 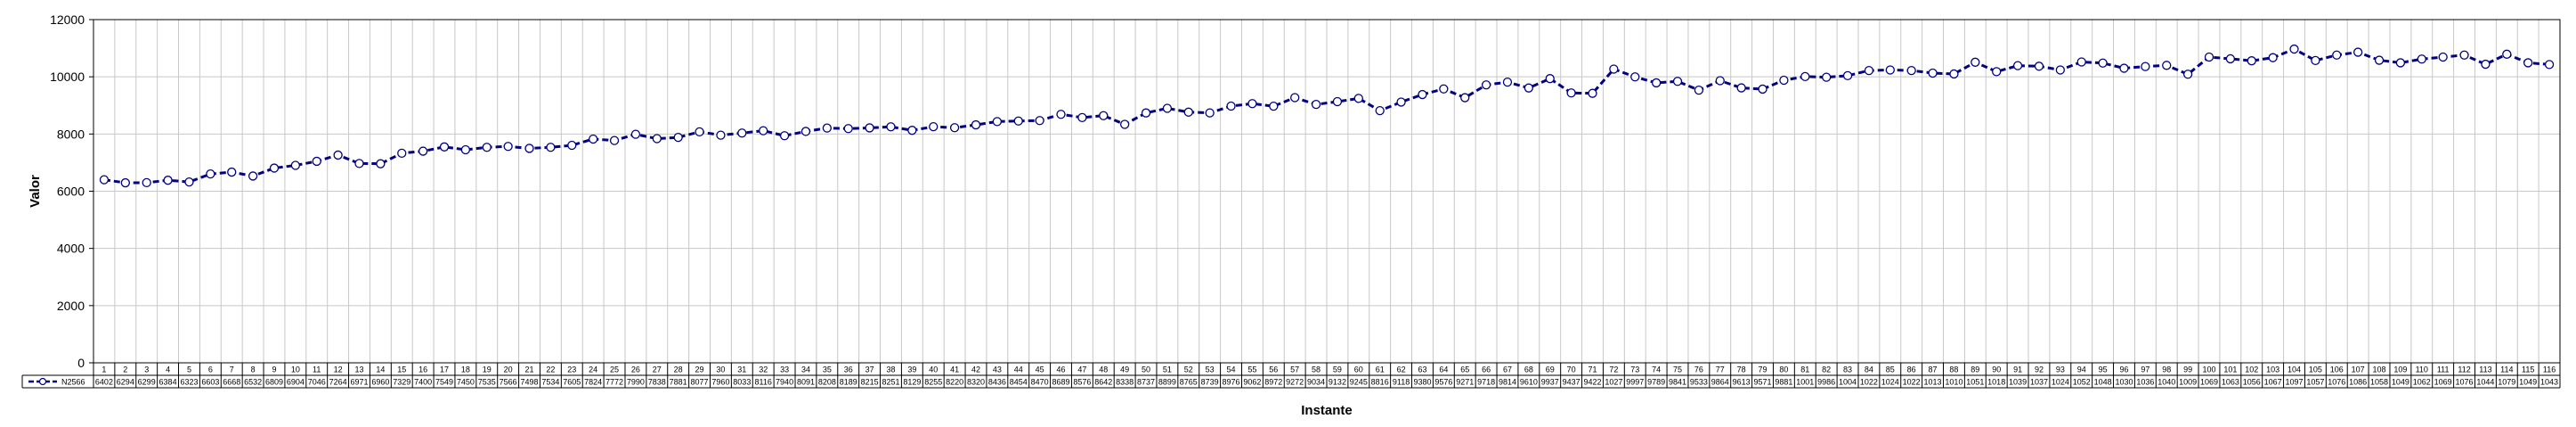 What do you see at coordinates (1804, 369) in the screenshot?
I see `x-category-label: 81` at bounding box center [1804, 369].